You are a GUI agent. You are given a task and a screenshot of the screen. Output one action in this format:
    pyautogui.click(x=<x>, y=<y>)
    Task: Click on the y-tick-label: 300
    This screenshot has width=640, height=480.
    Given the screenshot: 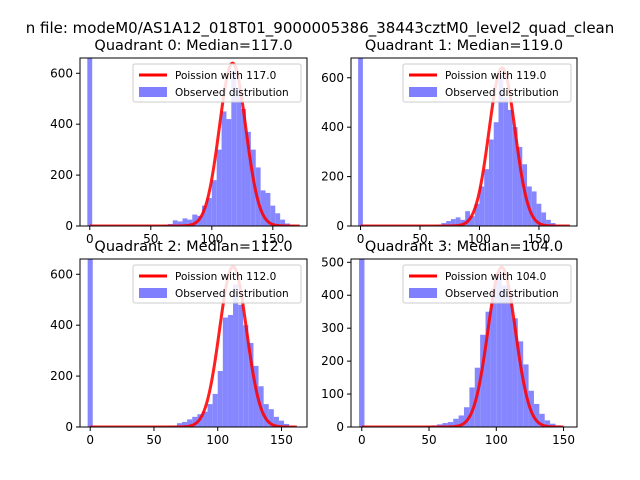 What is the action you would take?
    pyautogui.click(x=332, y=328)
    